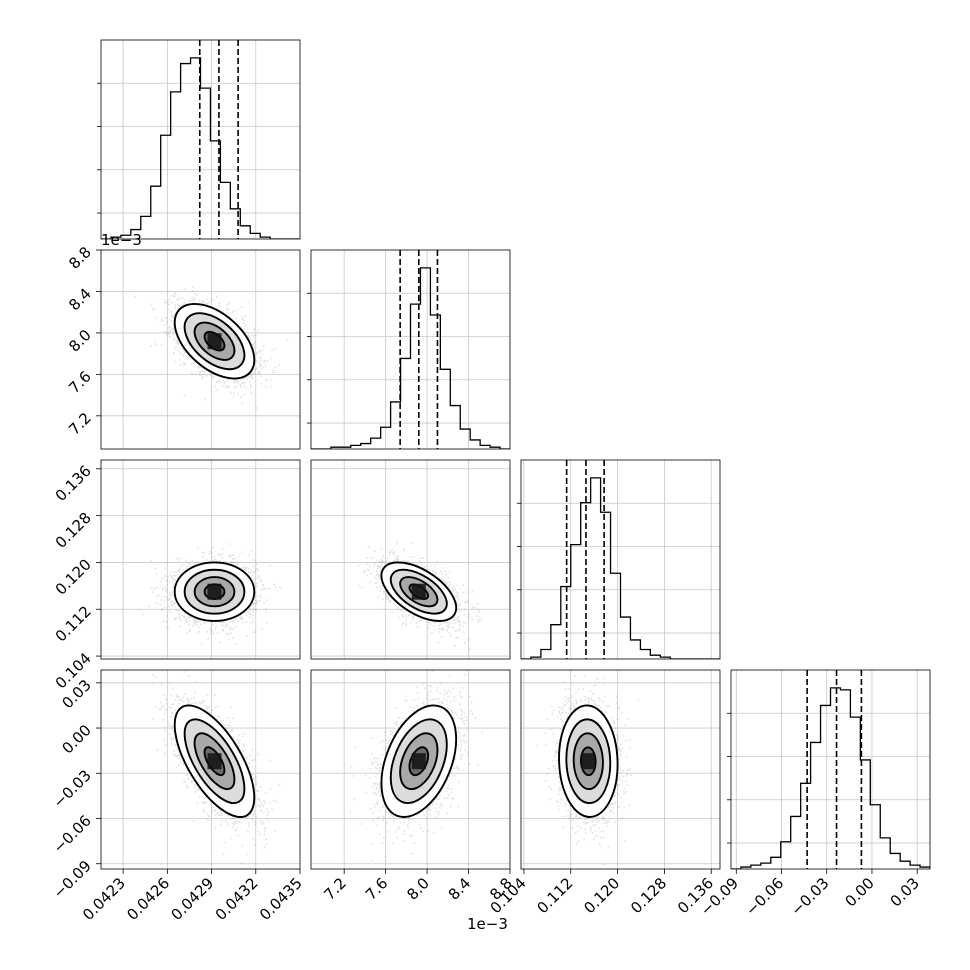  I want to click on y-tick-label: 0.00, so click(76, 739).